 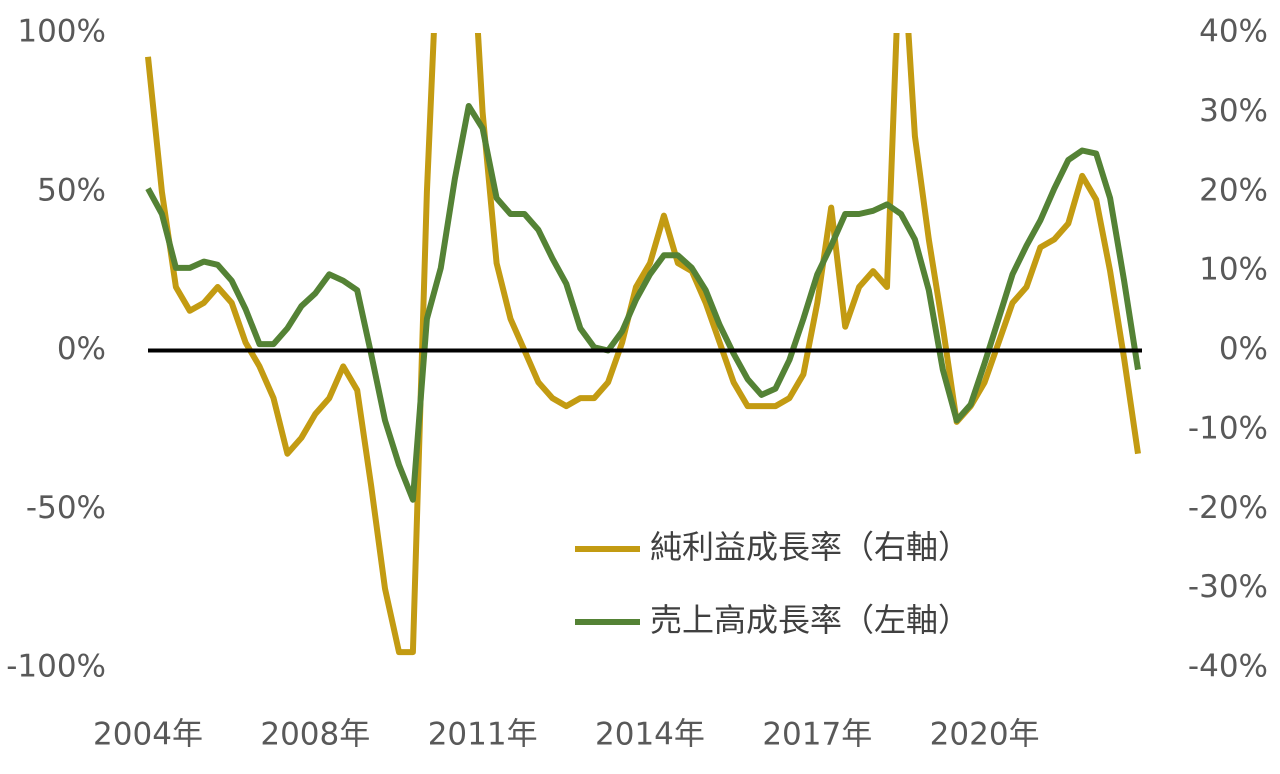 I want to click on y-tick-label: -50%, so click(x=66, y=508).